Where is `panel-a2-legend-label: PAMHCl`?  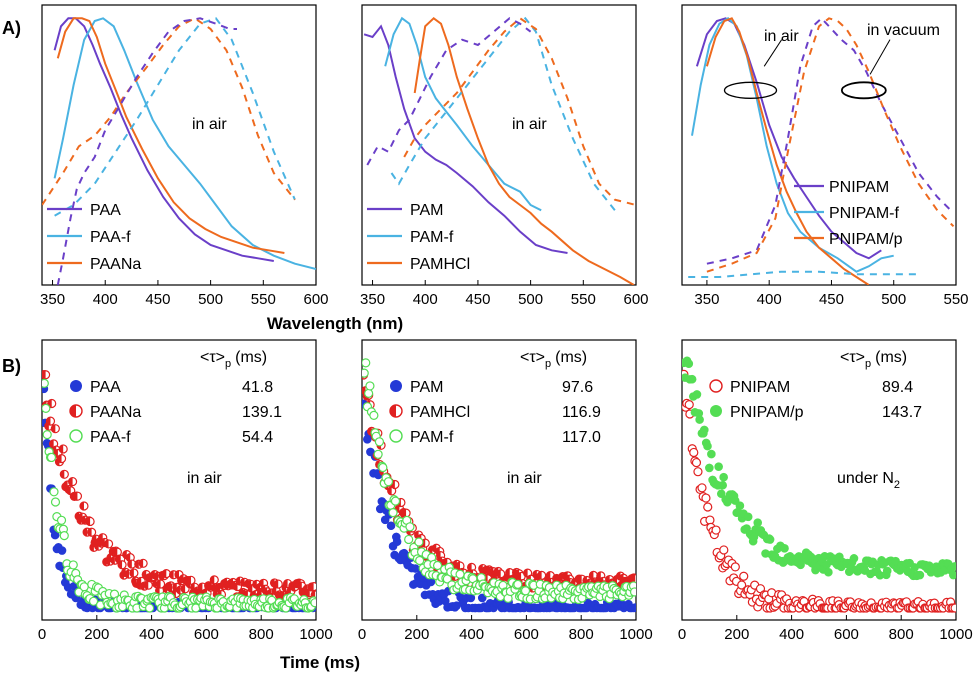
panel-a2-legend-label: PAMHCl is located at coordinates (440, 264).